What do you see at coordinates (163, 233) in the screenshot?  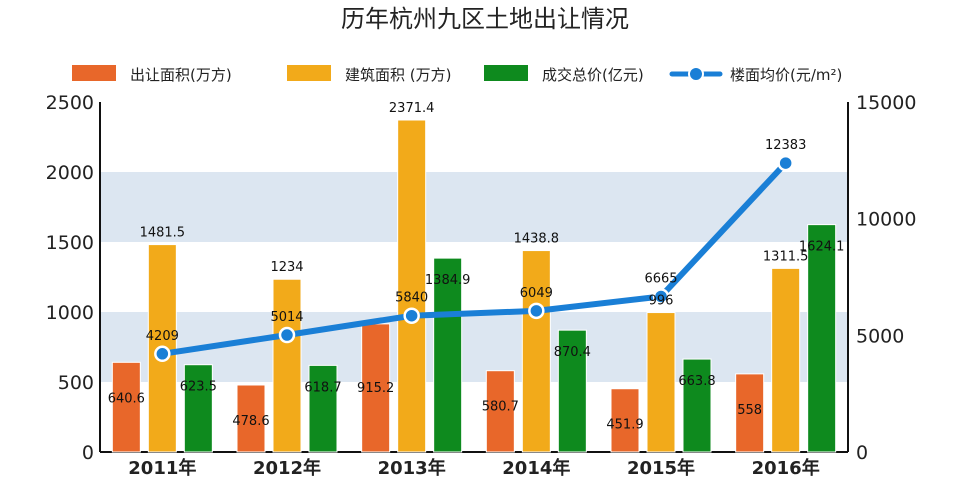 I see `bar-value-label: 1481.5` at bounding box center [163, 233].